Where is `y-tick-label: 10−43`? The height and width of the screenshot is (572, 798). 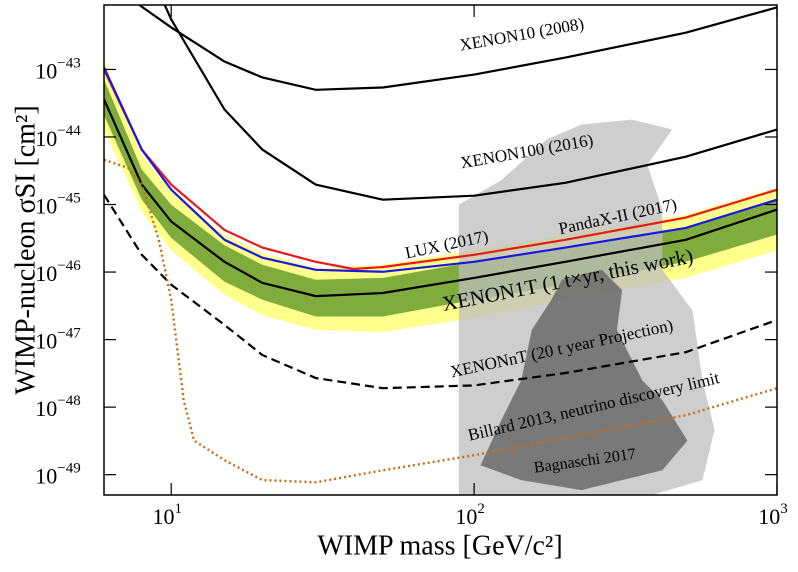 y-tick-label: 10−43 is located at coordinates (57, 70).